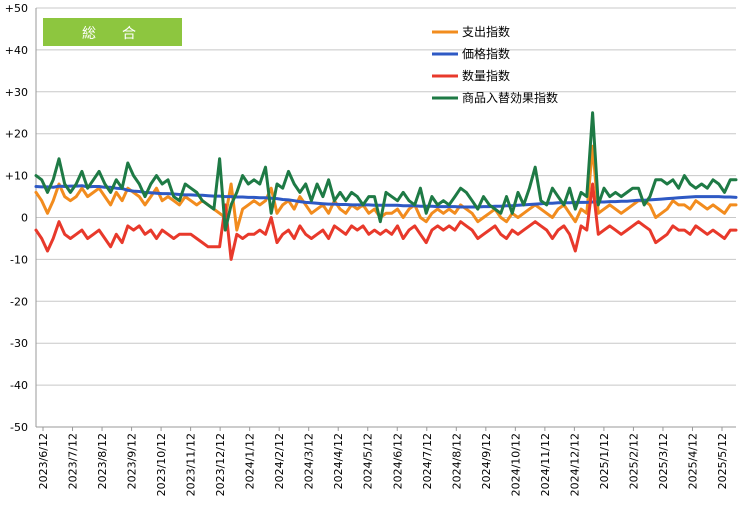  I want to click on chart-title-background, so click(112, 32).